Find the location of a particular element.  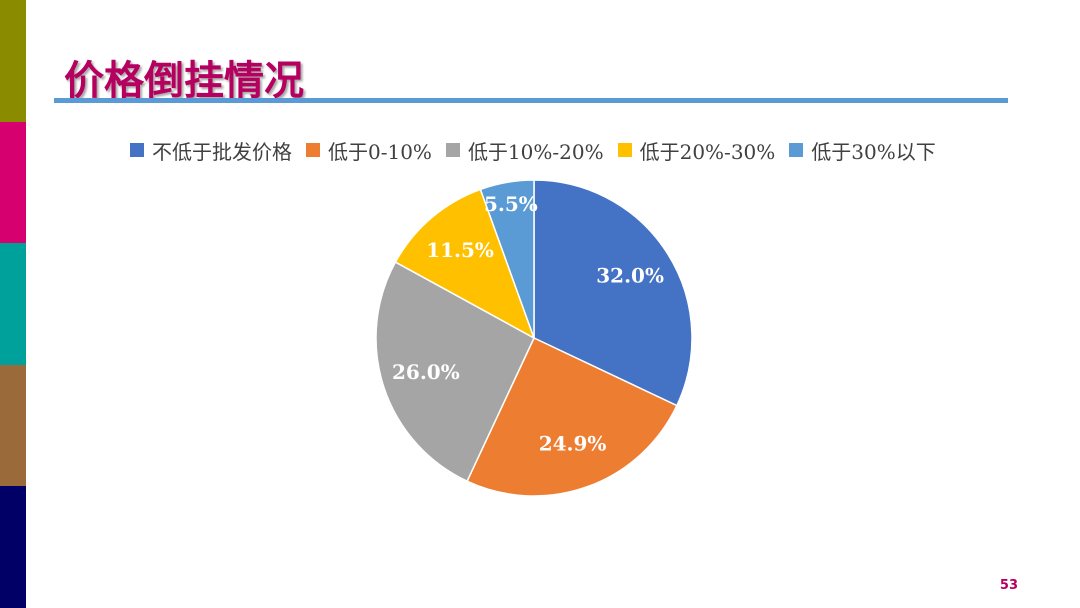

page-number: 53 is located at coordinates (1008, 585).